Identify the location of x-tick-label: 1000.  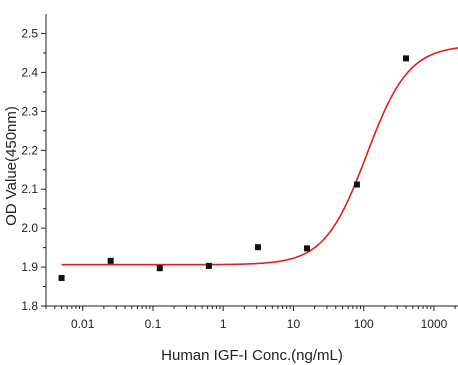
(434, 324).